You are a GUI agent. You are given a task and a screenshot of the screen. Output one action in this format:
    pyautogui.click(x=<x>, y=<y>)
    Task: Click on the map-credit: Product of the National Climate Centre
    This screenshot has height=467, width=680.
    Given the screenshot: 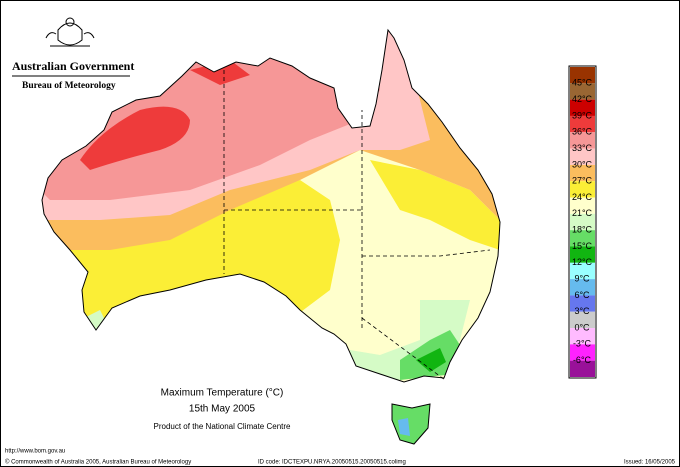 What is the action you would take?
    pyautogui.click(x=223, y=426)
    